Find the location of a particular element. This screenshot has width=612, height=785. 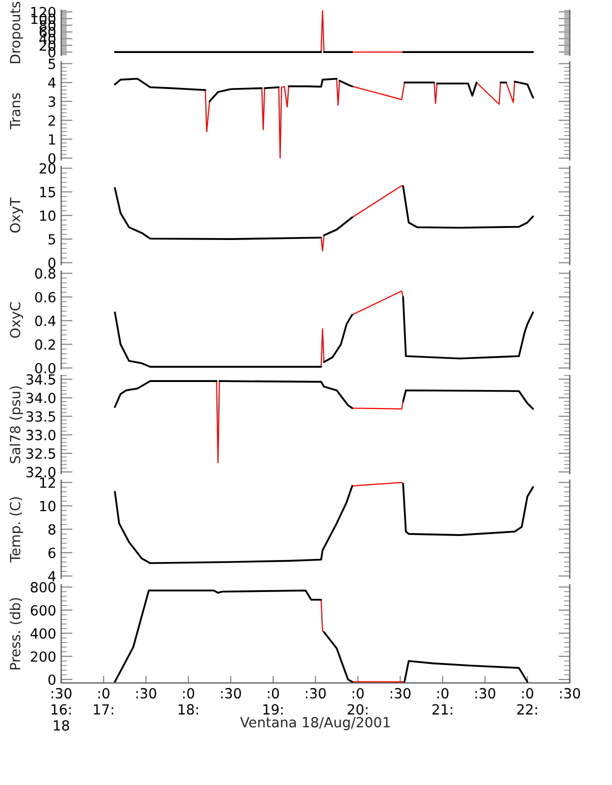

y-tick-label: 20 is located at coordinates (48, 168).